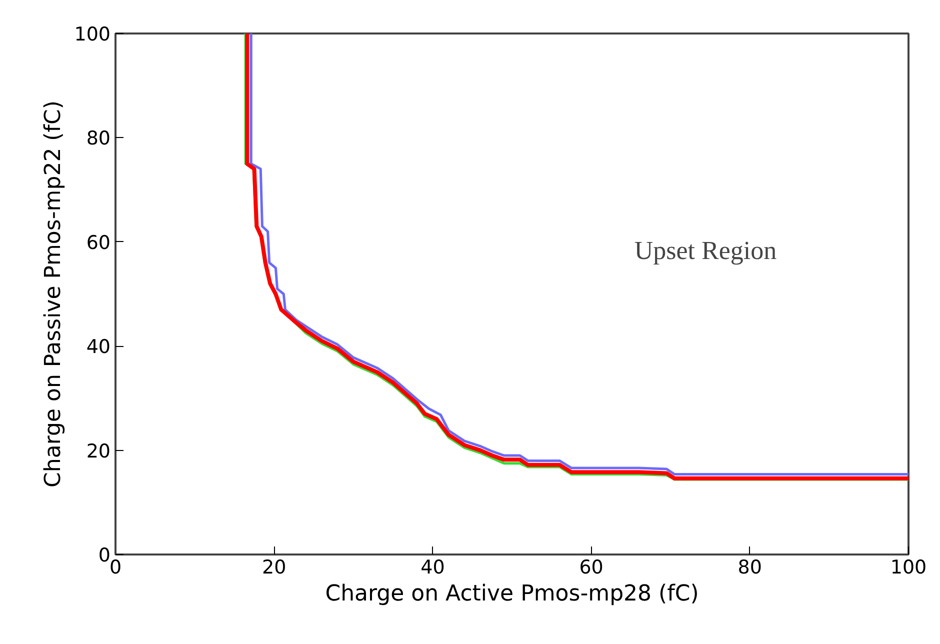 The height and width of the screenshot is (644, 940). What do you see at coordinates (432, 567) in the screenshot?
I see `x-tick-label: 40` at bounding box center [432, 567].